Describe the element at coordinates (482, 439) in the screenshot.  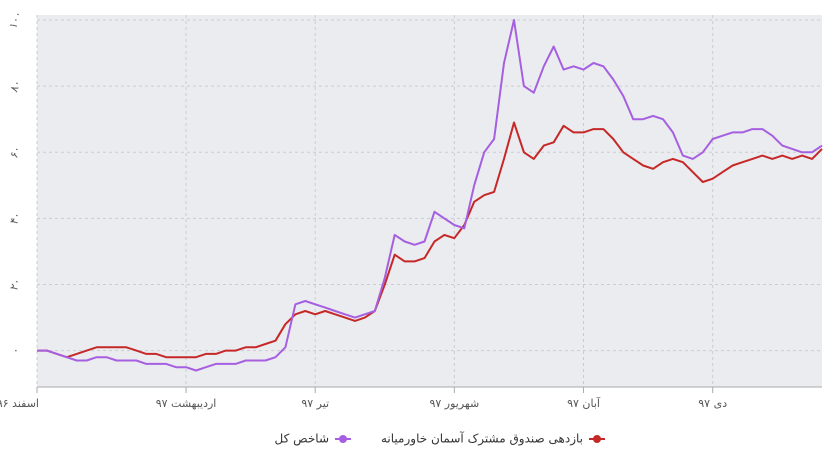
I see `legend-label: بازدهی صندوق مشترک آسمان خاورمیانه` at that location.